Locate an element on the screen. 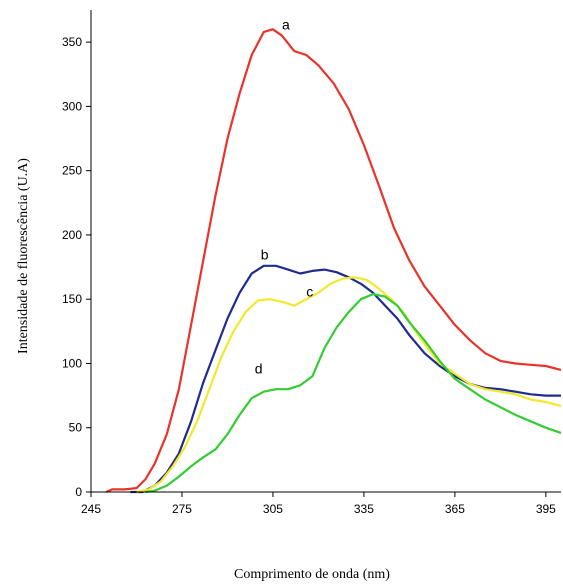 This screenshot has height=586, width=563. x-tick-label: 305 is located at coordinates (273, 509).